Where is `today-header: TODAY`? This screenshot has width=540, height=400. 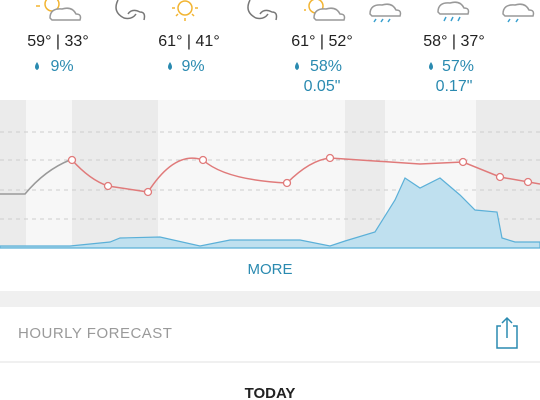
today-header: TODAY is located at coordinates (270, 392).